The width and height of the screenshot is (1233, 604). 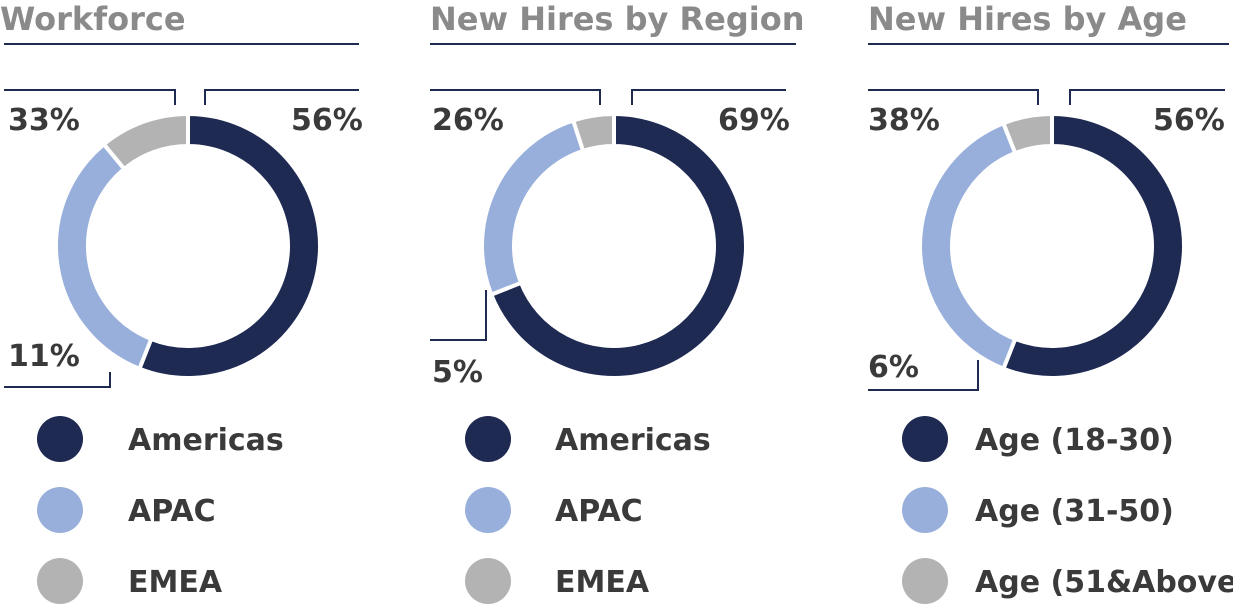 I want to click on legend-label: Age (18-30), so click(x=1074, y=440).